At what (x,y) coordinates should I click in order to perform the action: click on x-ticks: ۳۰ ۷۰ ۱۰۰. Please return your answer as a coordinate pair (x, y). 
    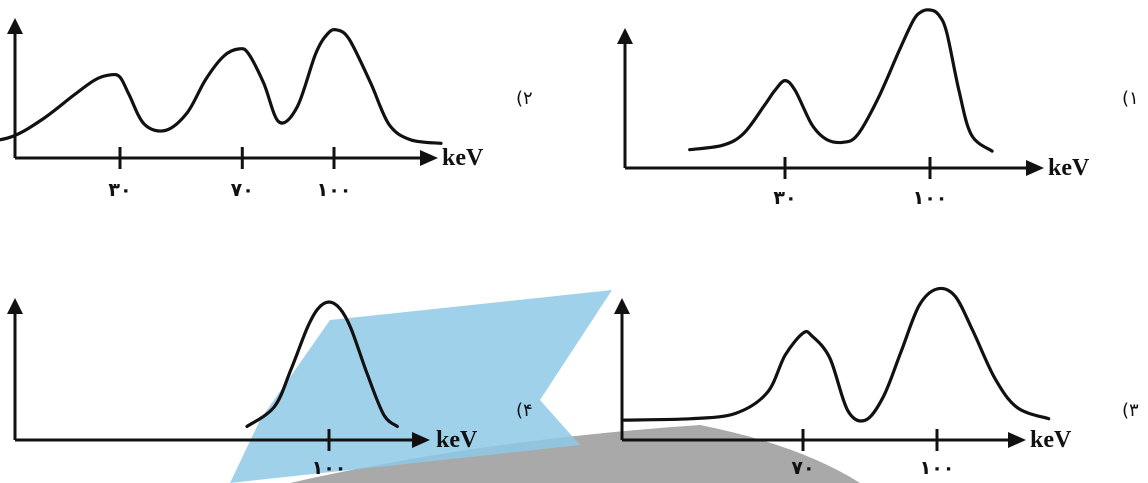
    Looking at the image, I should click on (229, 174).